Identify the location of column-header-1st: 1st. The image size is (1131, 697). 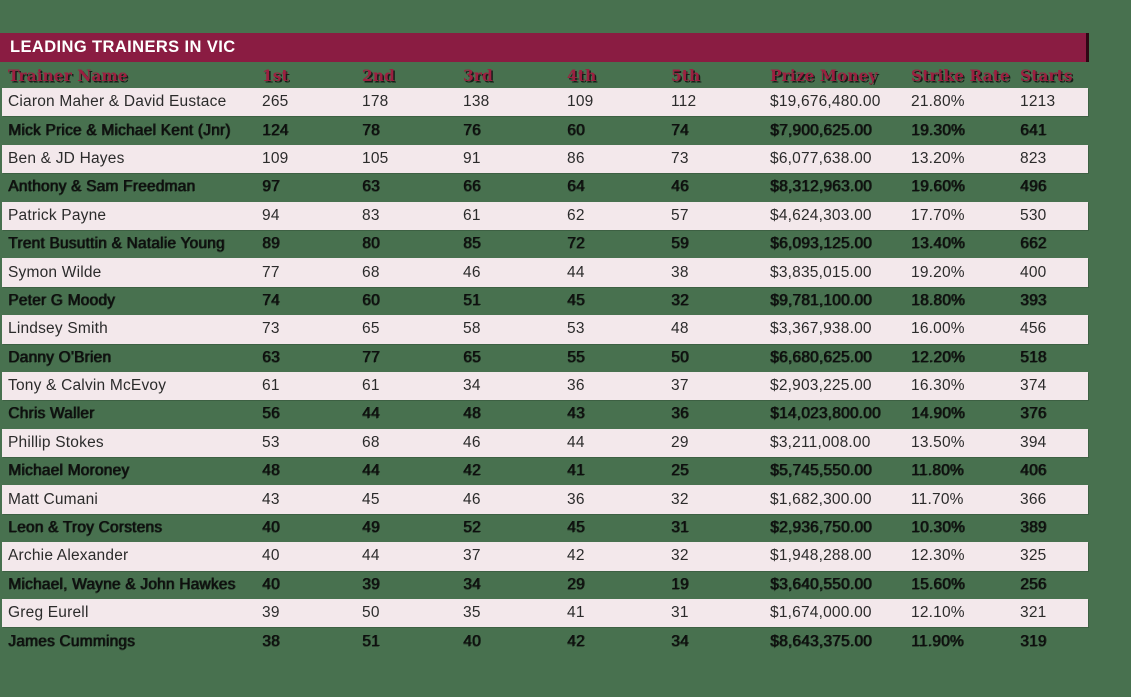
(275, 75).